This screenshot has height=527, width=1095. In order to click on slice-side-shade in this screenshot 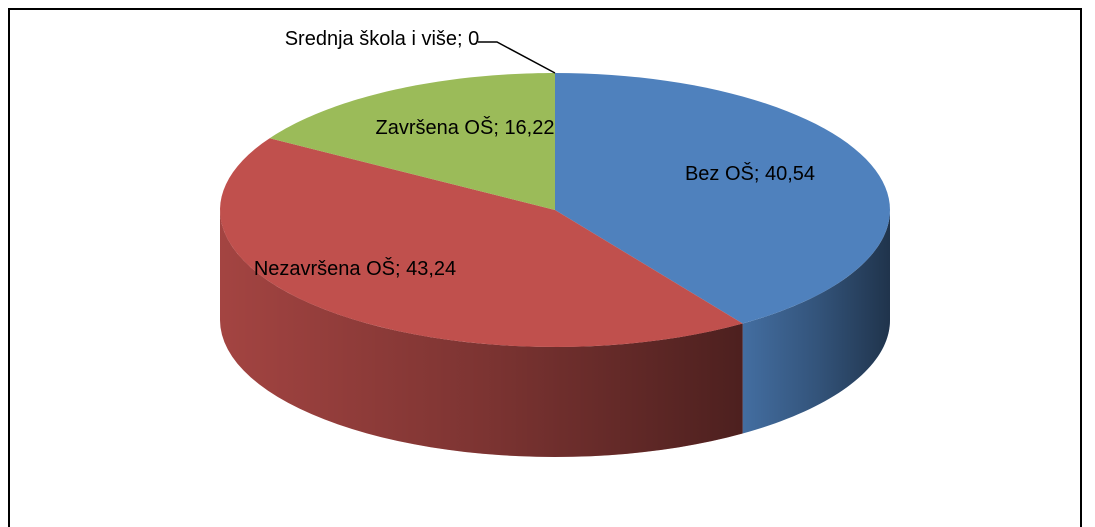, I will do `click(816, 322)`.